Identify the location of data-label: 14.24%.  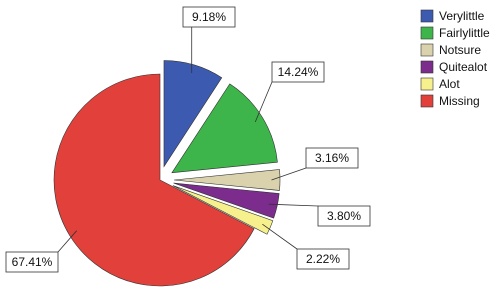
(298, 72).